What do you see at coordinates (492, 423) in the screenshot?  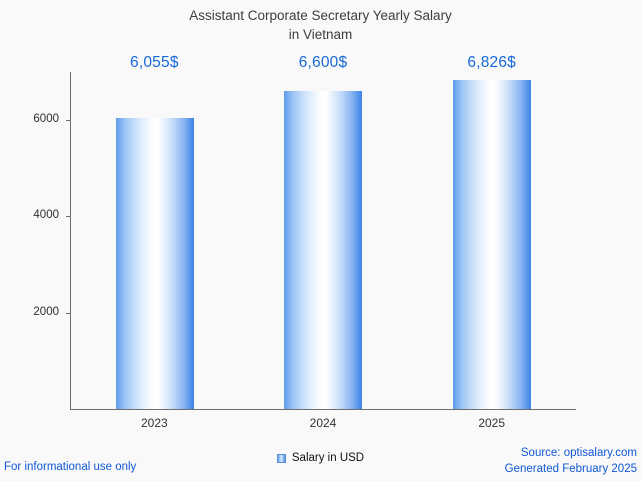 I see `x-label-2025: 2025` at bounding box center [492, 423].